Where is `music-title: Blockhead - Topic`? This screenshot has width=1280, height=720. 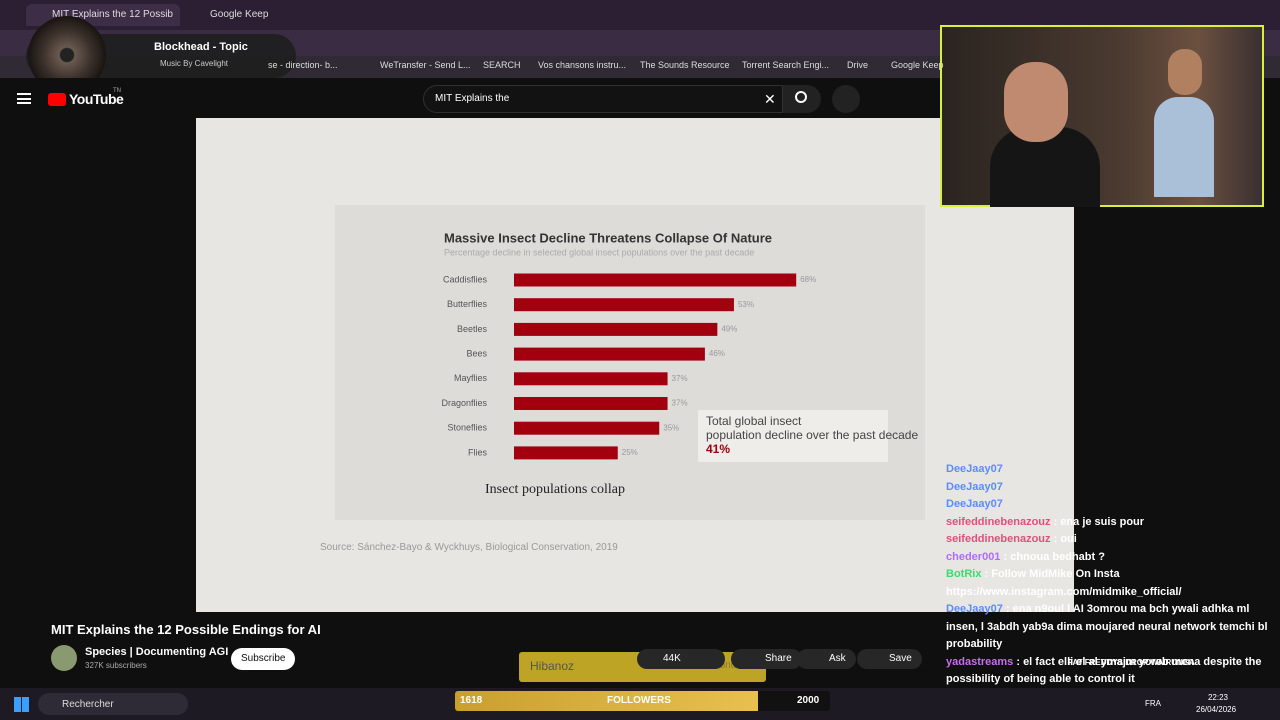
music-title: Blockhead - Topic is located at coordinates (201, 47).